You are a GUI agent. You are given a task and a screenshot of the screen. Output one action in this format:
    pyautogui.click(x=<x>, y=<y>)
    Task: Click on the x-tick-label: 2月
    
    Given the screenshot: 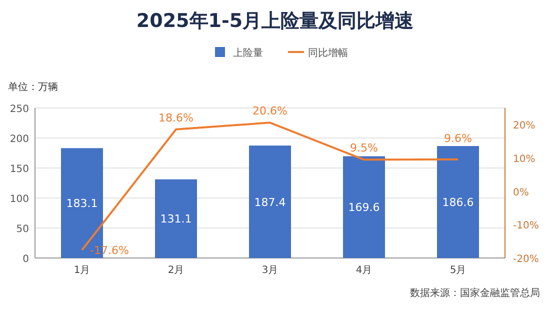 What is the action you would take?
    pyautogui.click(x=176, y=270)
    